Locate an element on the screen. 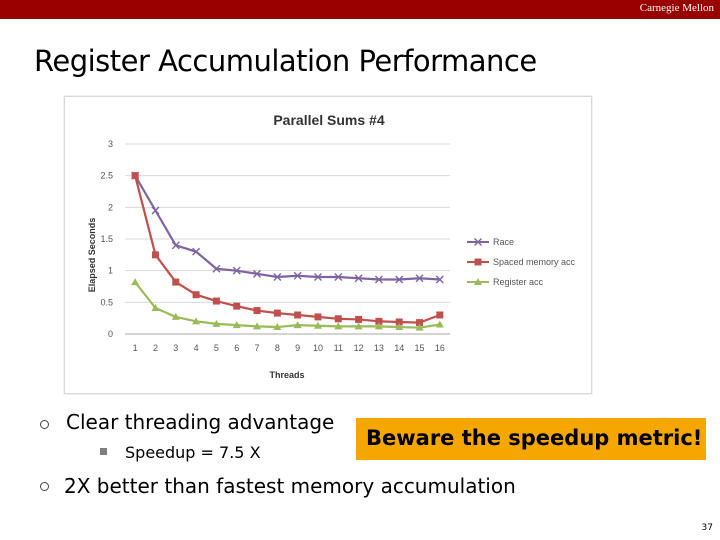 Image resolution: width=720 pixels, height=540 pixels. y-tick-label: 0.5 is located at coordinates (106, 302).